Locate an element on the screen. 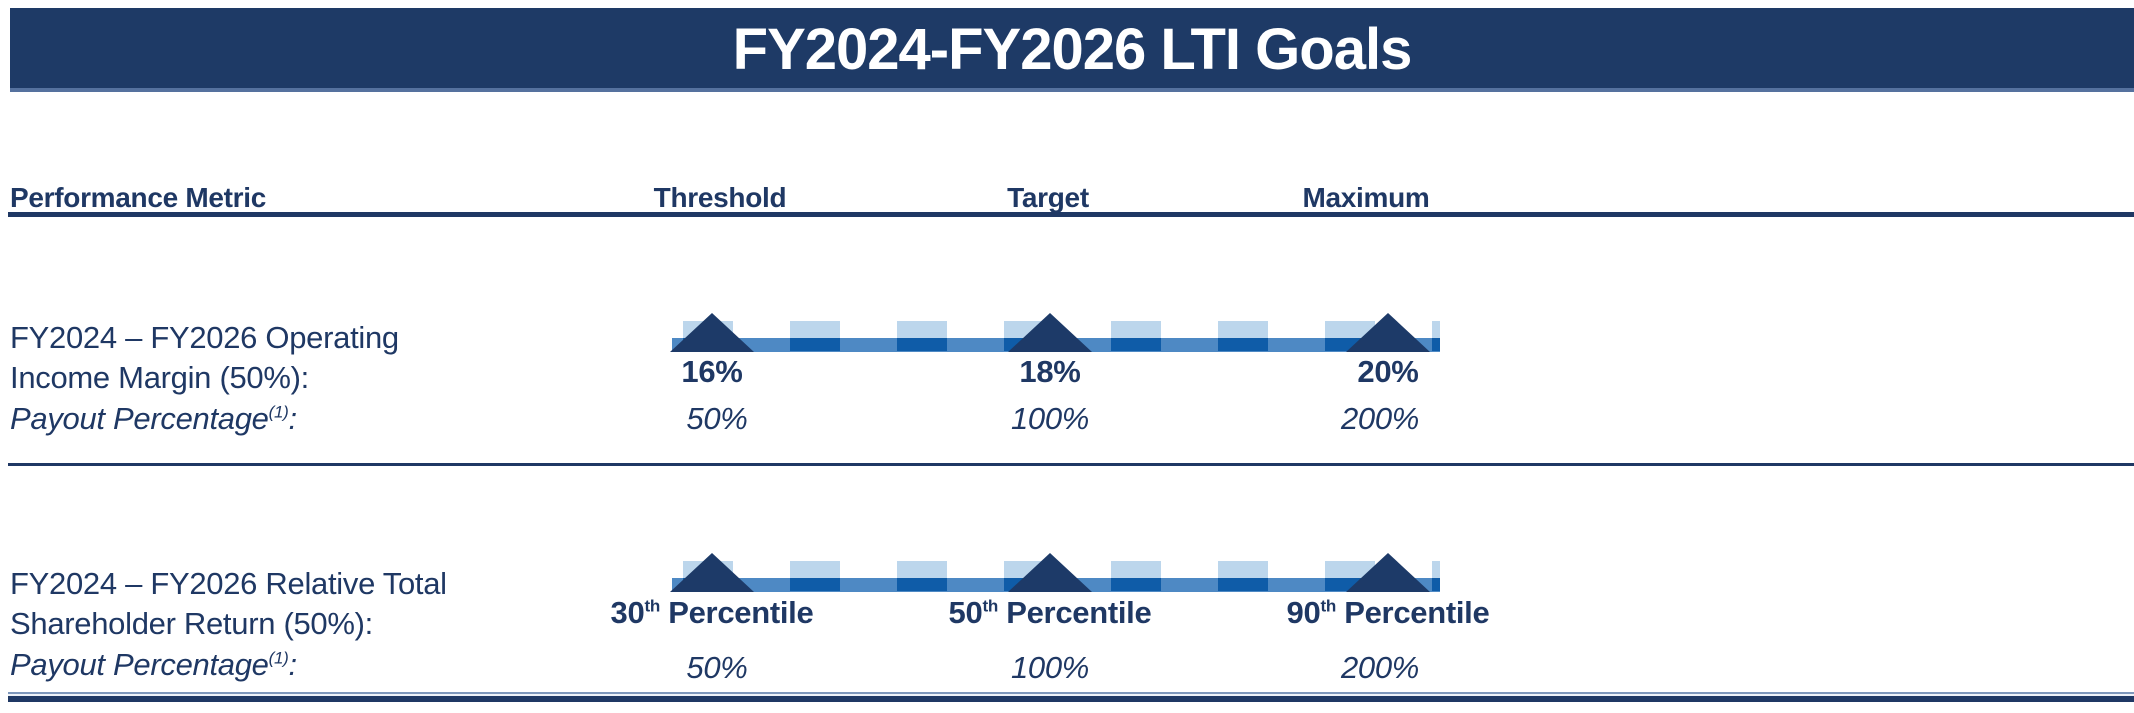 Image resolution: width=2134 pixels, height=713 pixels. row1-metric-line1: FY2024 – FY2026 Operating is located at coordinates (204, 337).